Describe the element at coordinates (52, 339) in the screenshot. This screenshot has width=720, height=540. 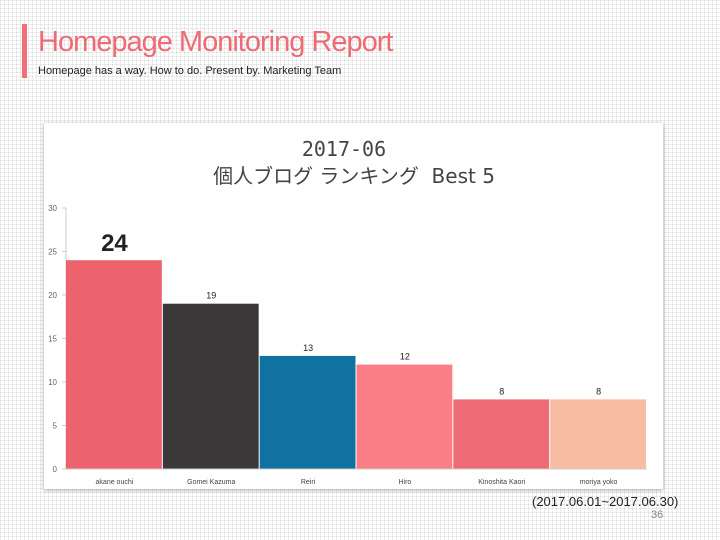
I see `y-tick-label: 15` at that location.